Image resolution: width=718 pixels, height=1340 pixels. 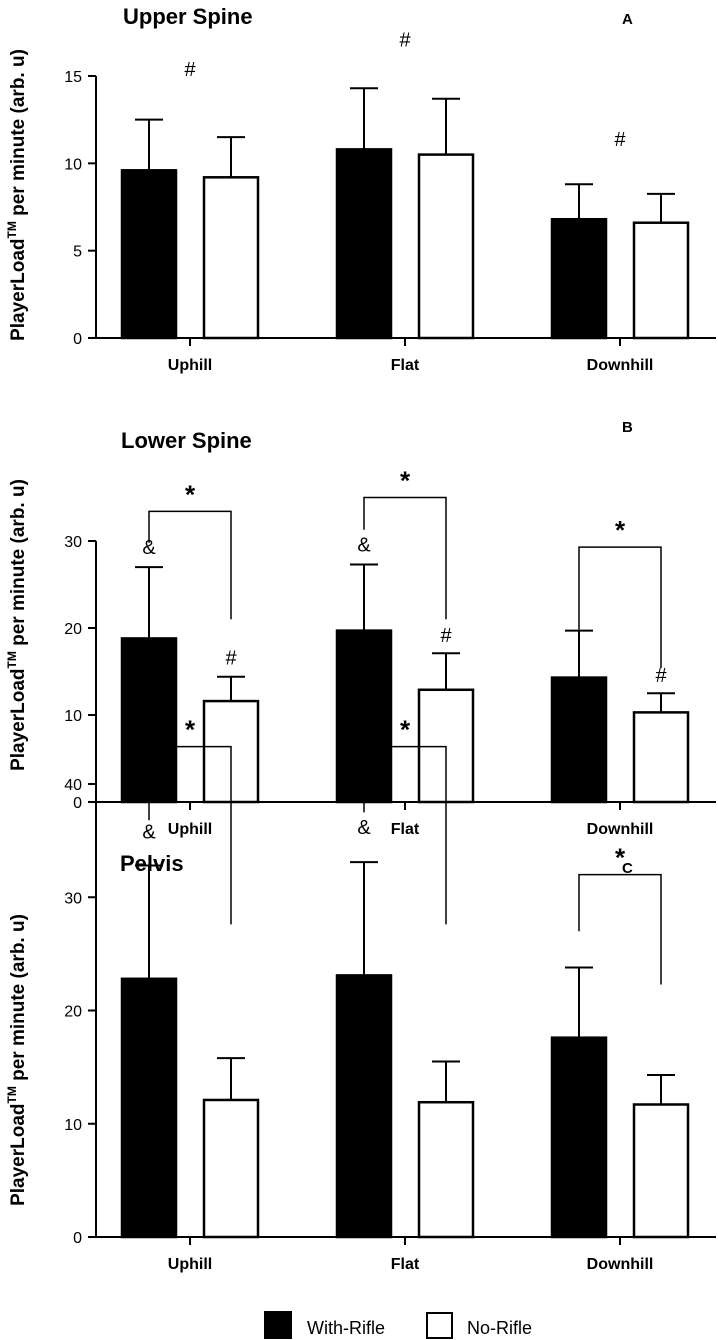 I want to click on legend: With-Rifle No-Rifle, so click(x=398, y=1325).